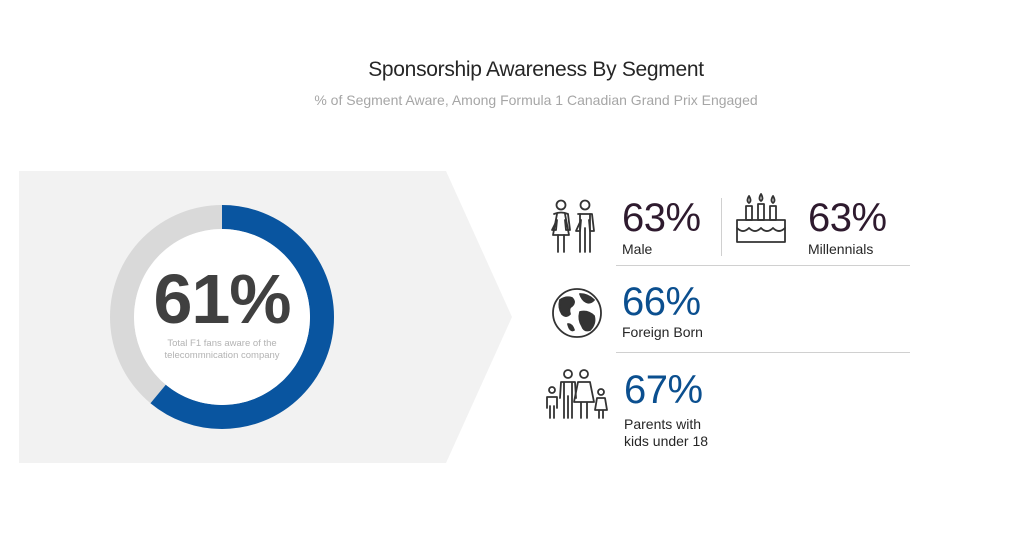 The image size is (1024, 552). What do you see at coordinates (663, 424) in the screenshot?
I see `segment-parents-label-line1: Parents with` at bounding box center [663, 424].